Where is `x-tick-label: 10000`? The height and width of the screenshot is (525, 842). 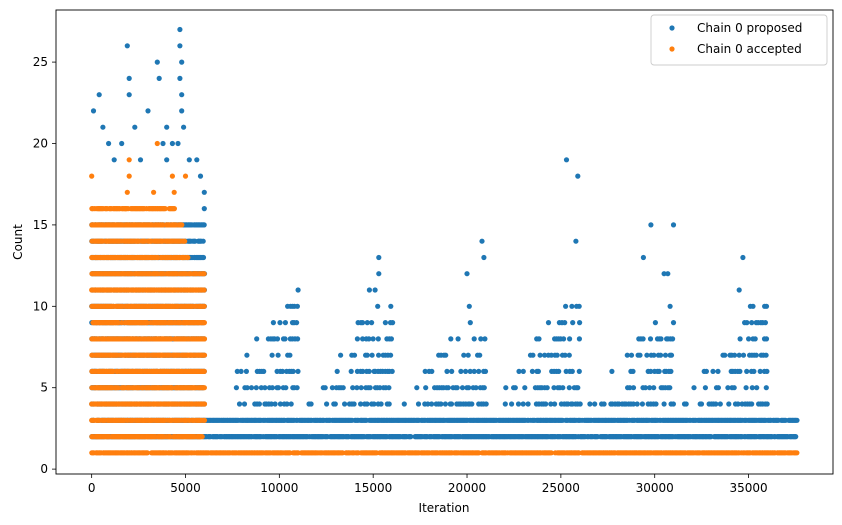 x-tick-label: 10000 is located at coordinates (279, 488).